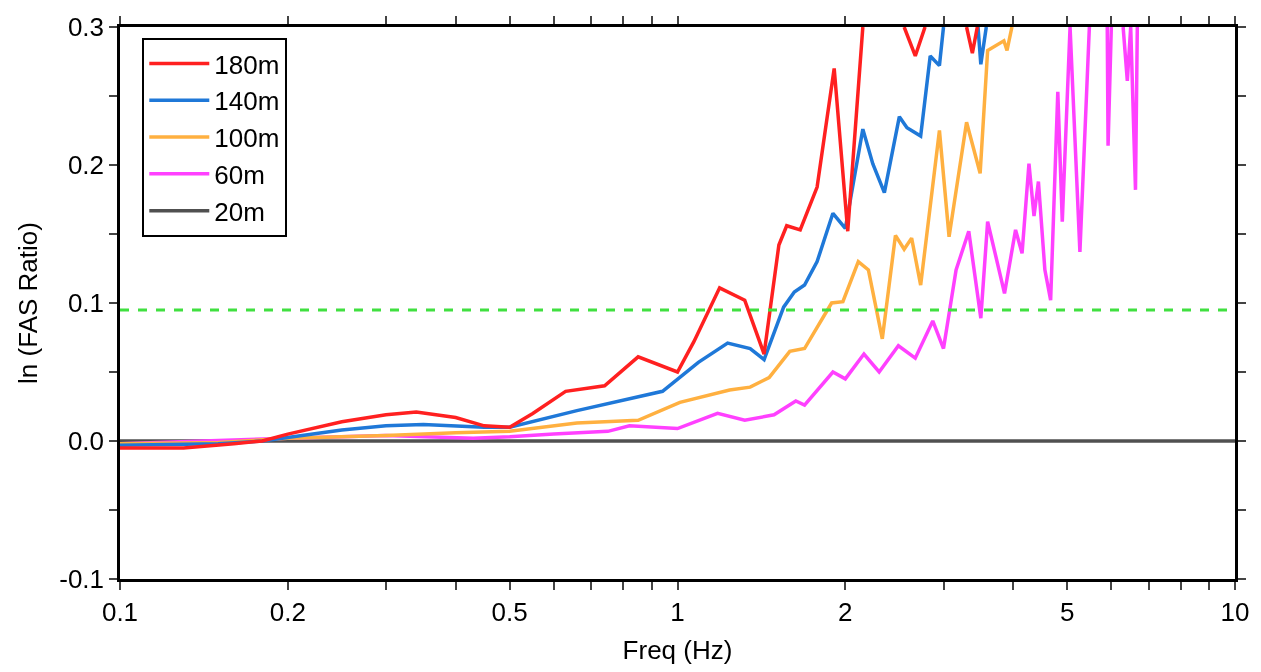 The width and height of the screenshot is (1261, 672). I want to click on y-tick-label: 0.0, so click(86, 441).